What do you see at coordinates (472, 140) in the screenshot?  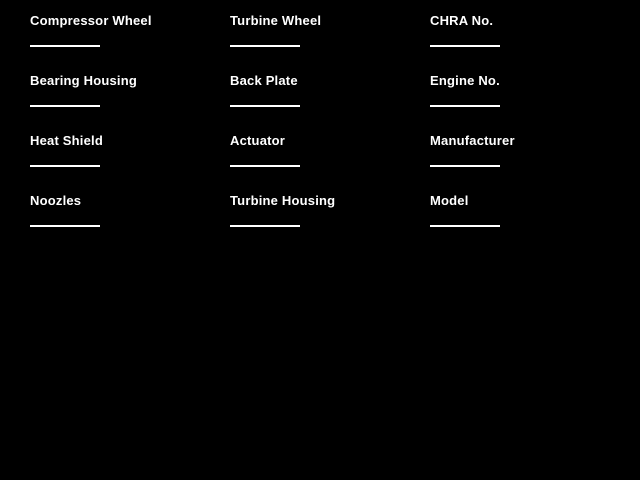 I see `field-label: Manufacturer` at bounding box center [472, 140].